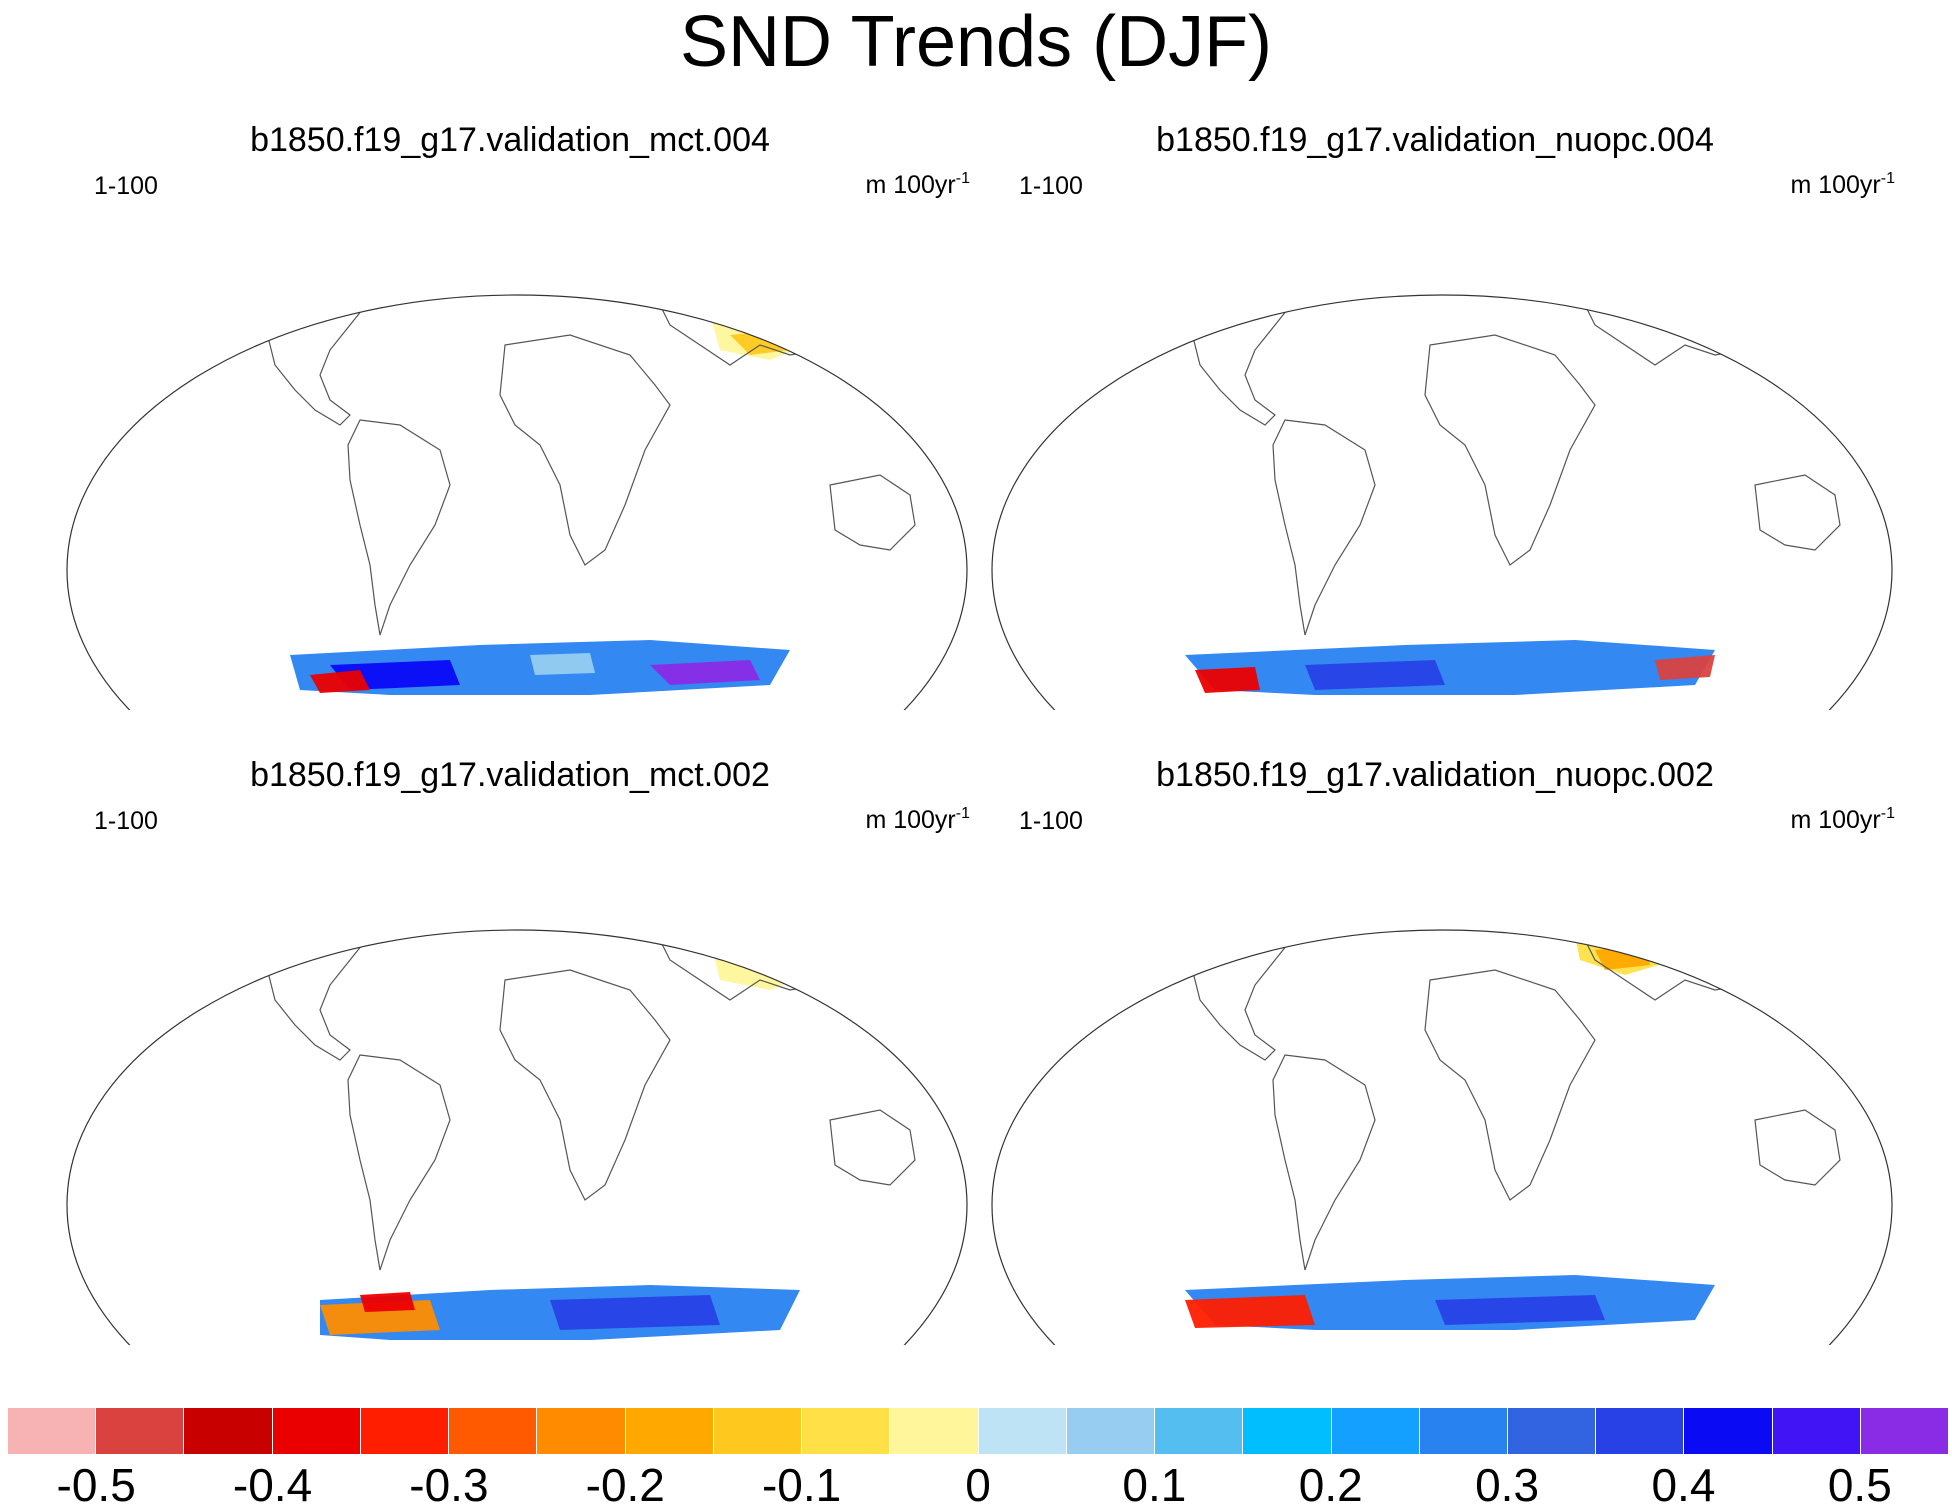 The image size is (1952, 1511). I want to click on colorbar-tick-label: 0.1, so click(1154, 1485).